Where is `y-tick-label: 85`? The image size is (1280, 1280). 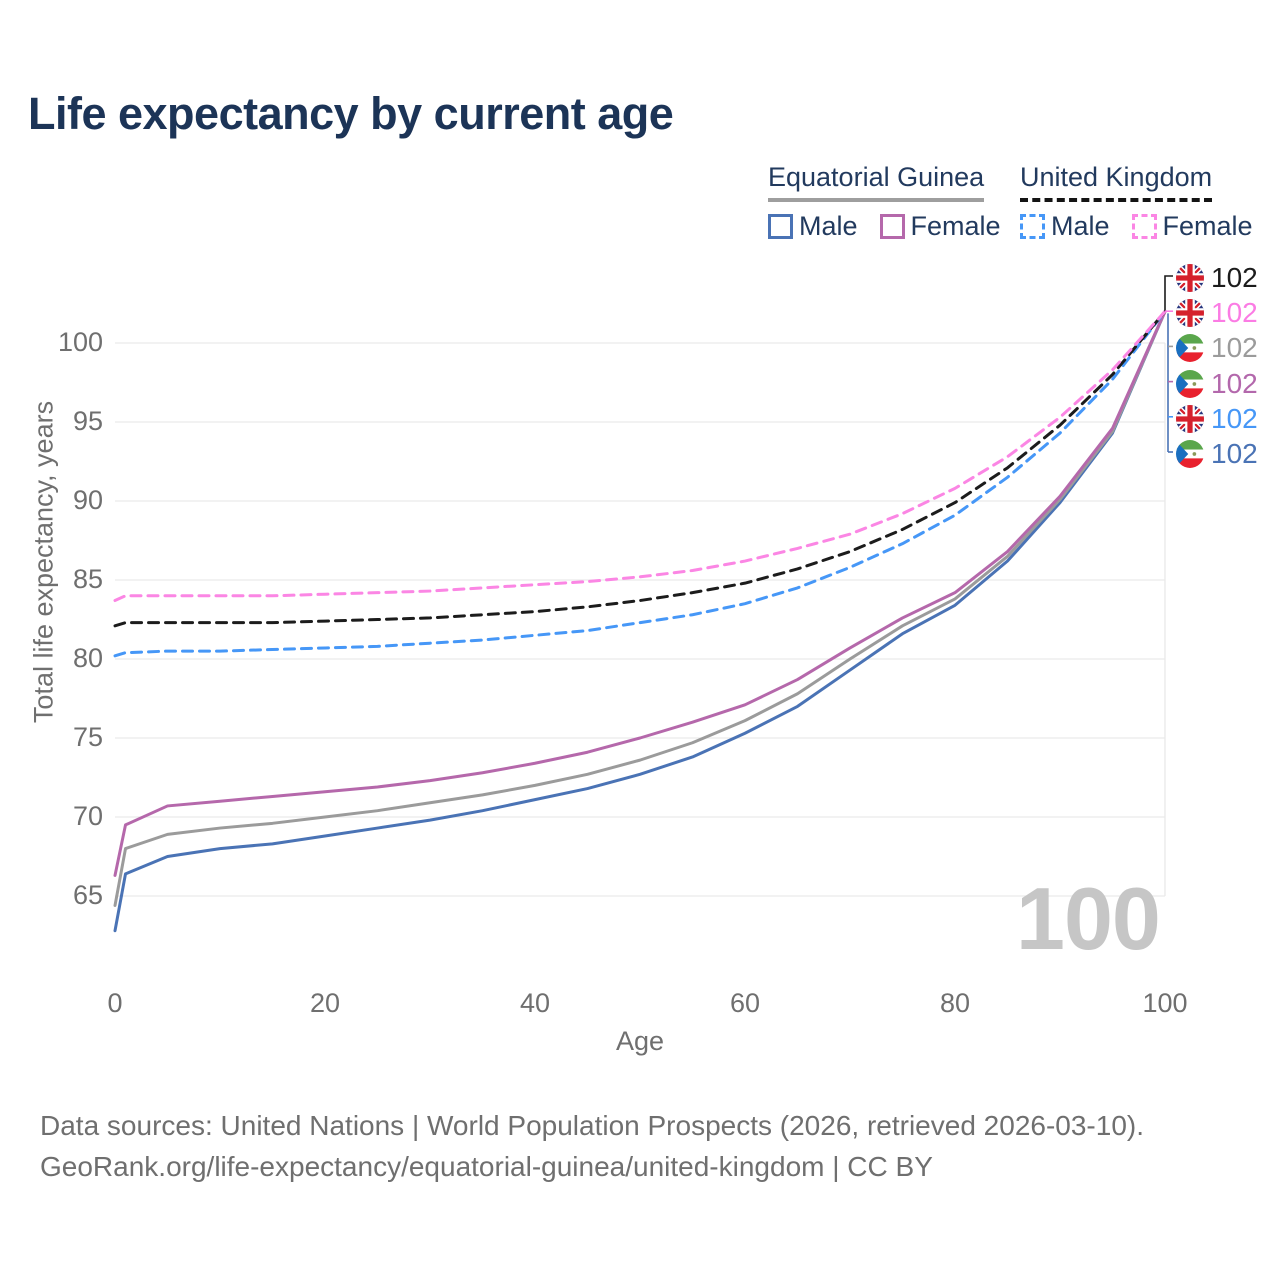 y-tick-label: 85 is located at coordinates (87, 579).